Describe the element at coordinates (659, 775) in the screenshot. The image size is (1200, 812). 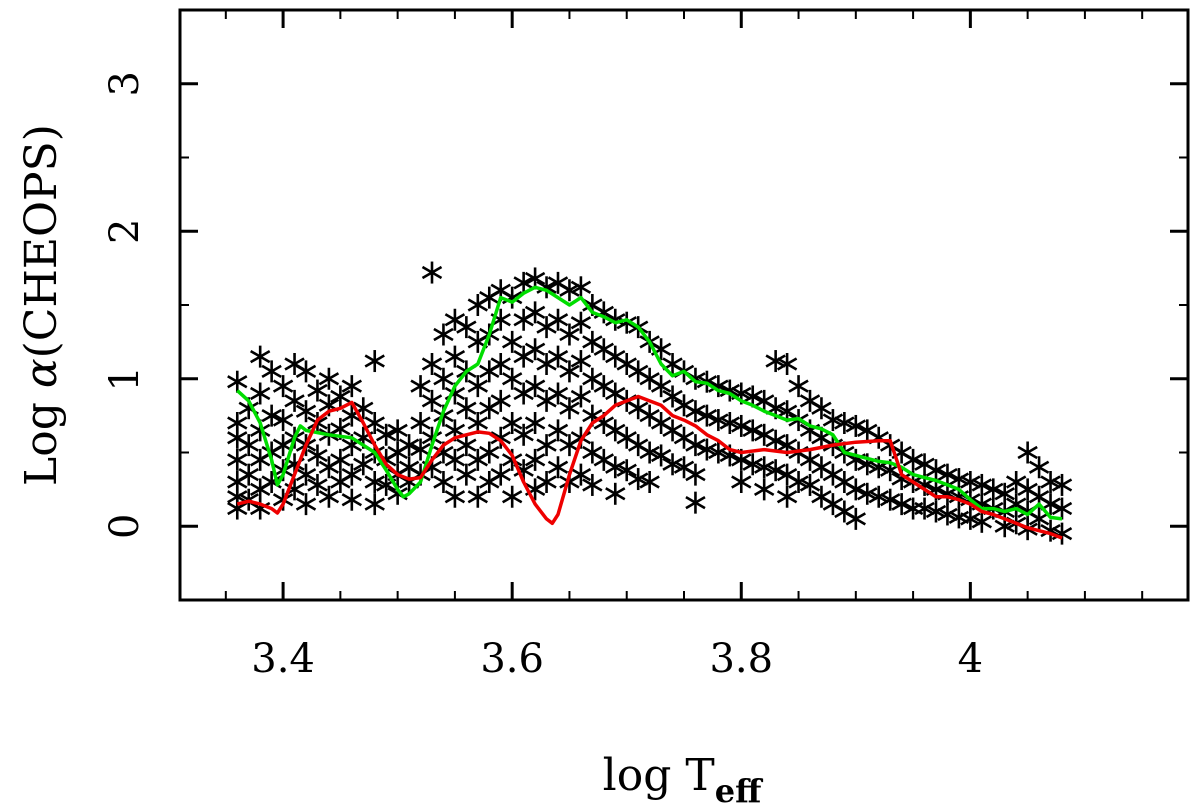
I see `x-axis-label-main: log T` at that location.